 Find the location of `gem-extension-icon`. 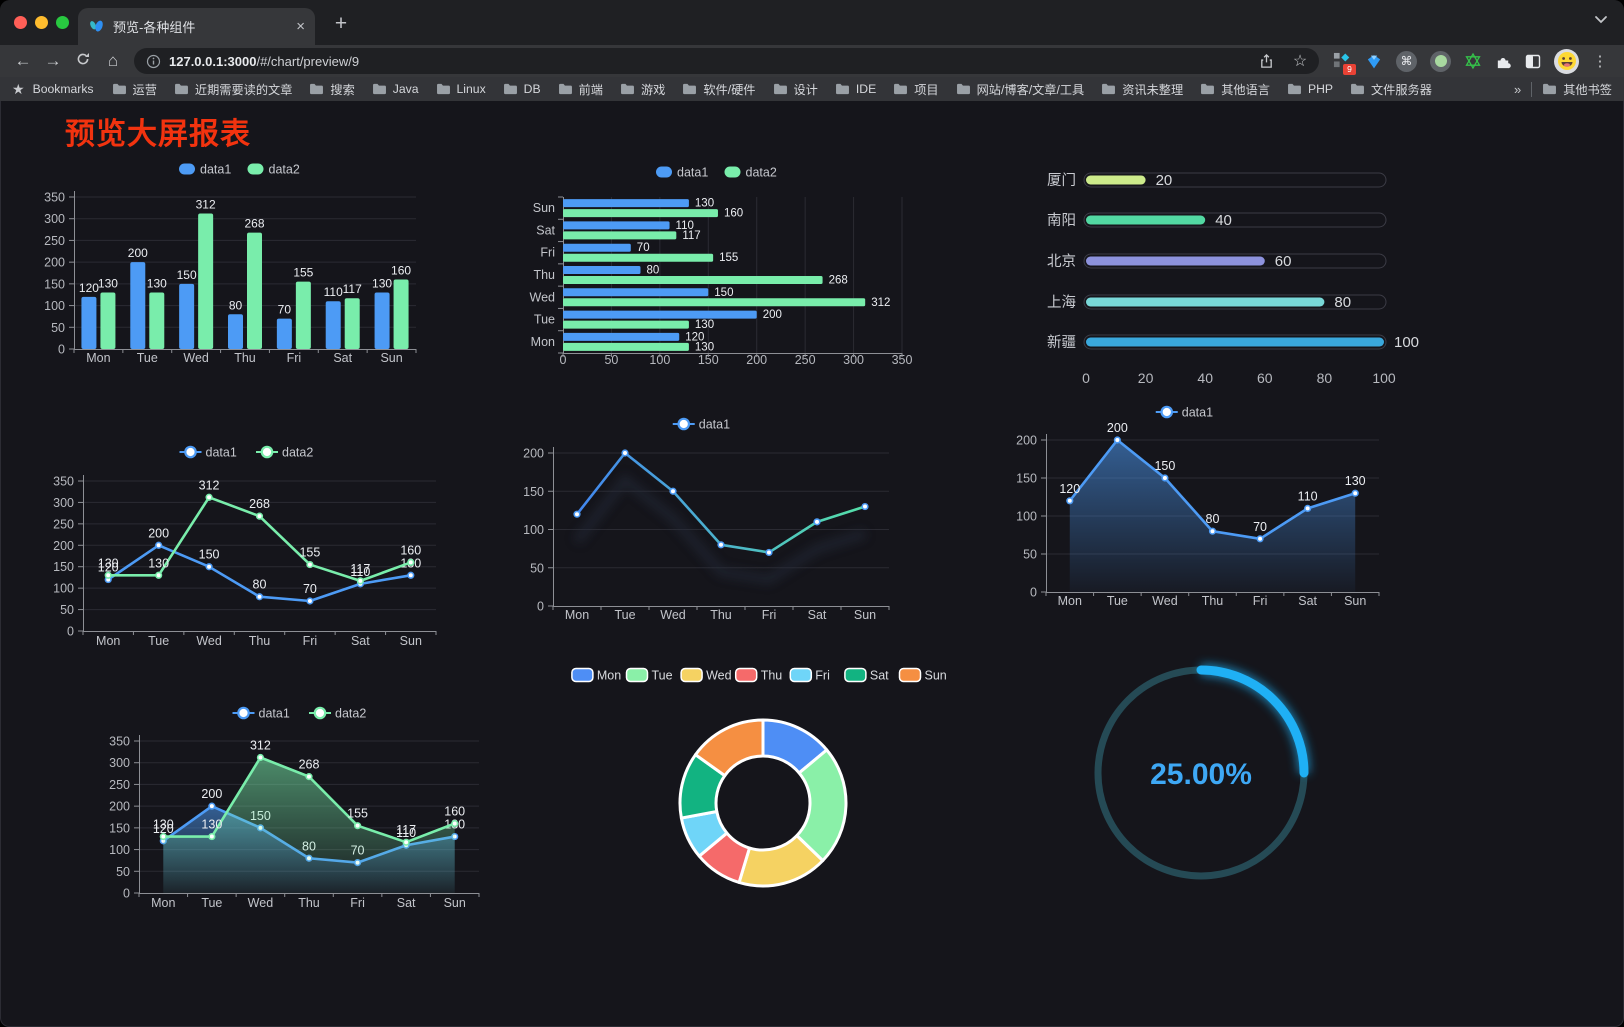

gem-extension-icon is located at coordinates (1374, 61).